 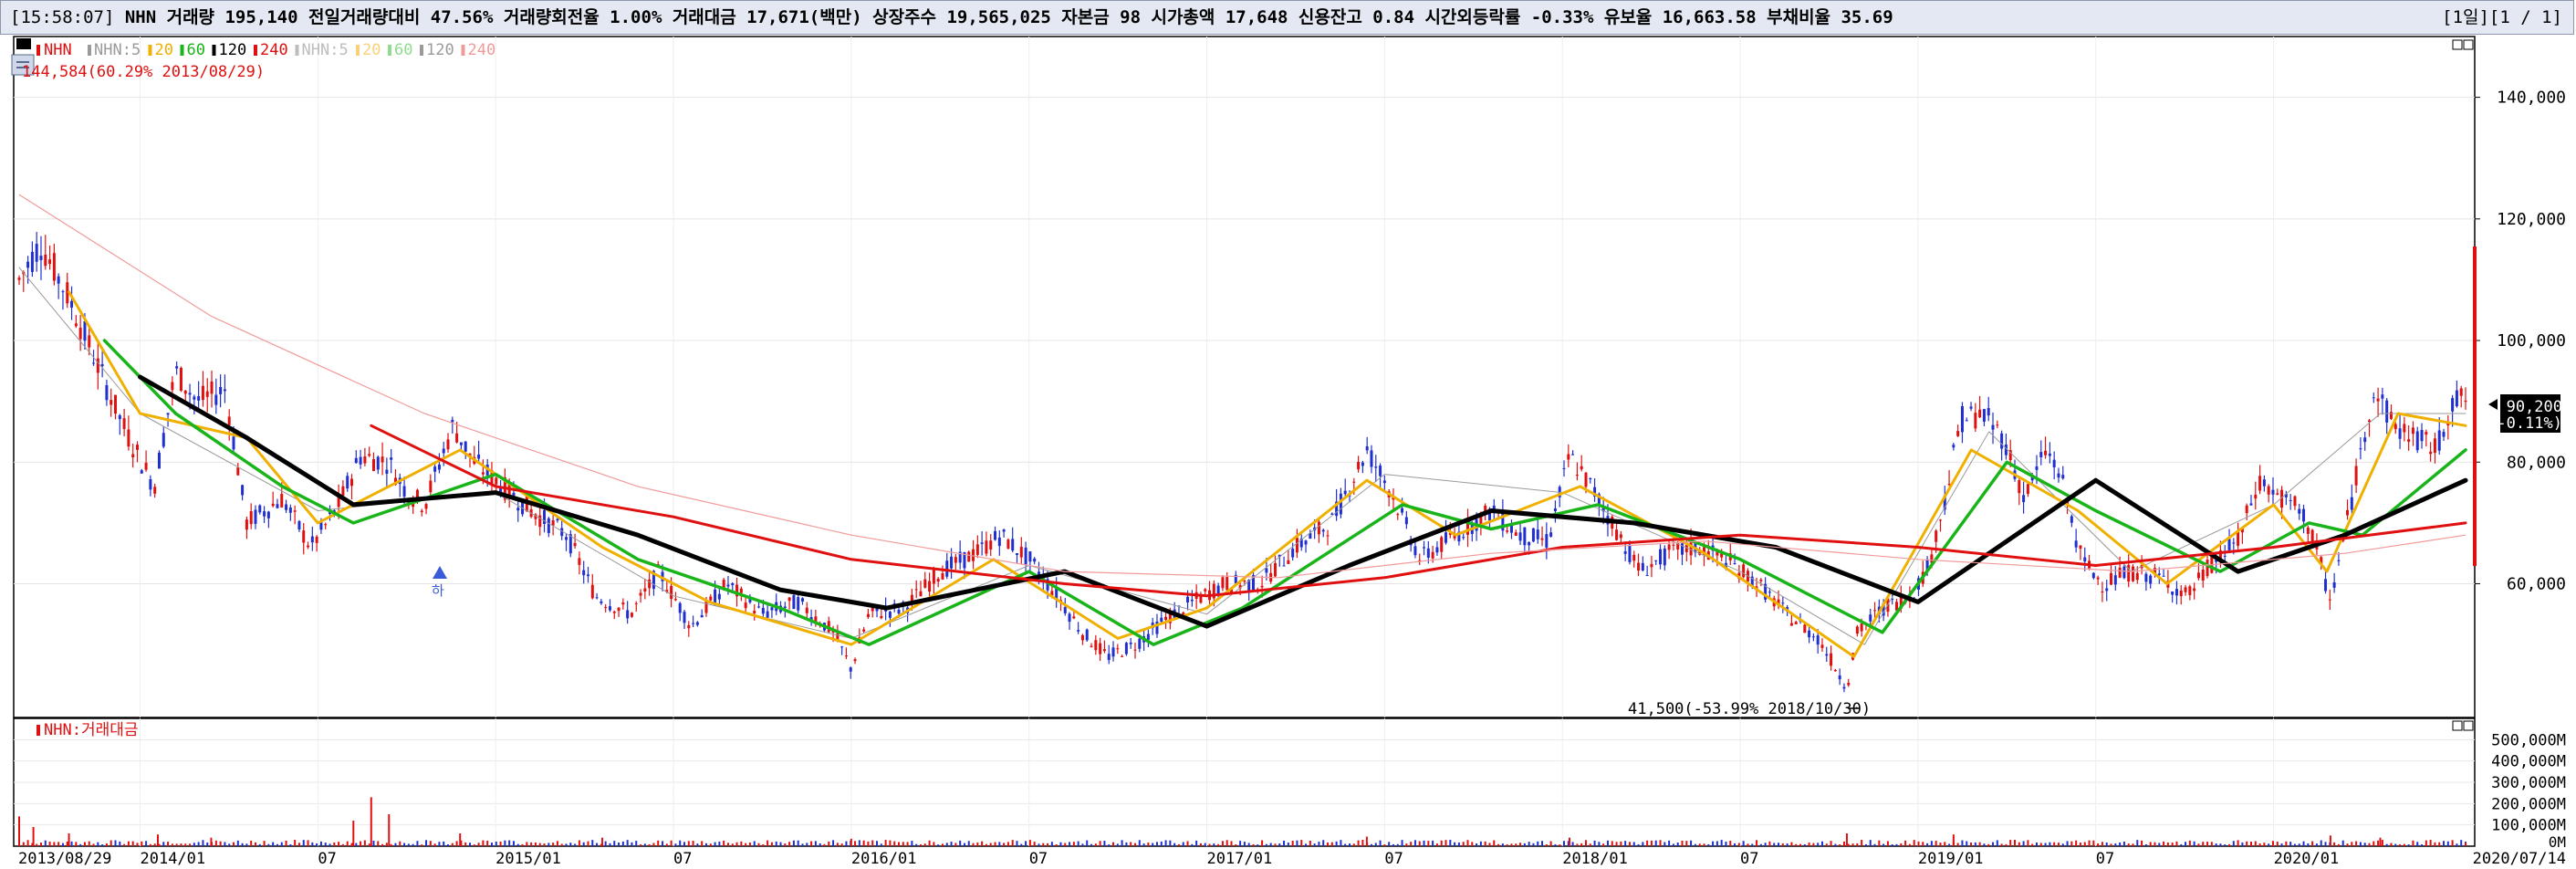 What do you see at coordinates (2457, 725) in the screenshot?
I see `volume-restore-button` at bounding box center [2457, 725].